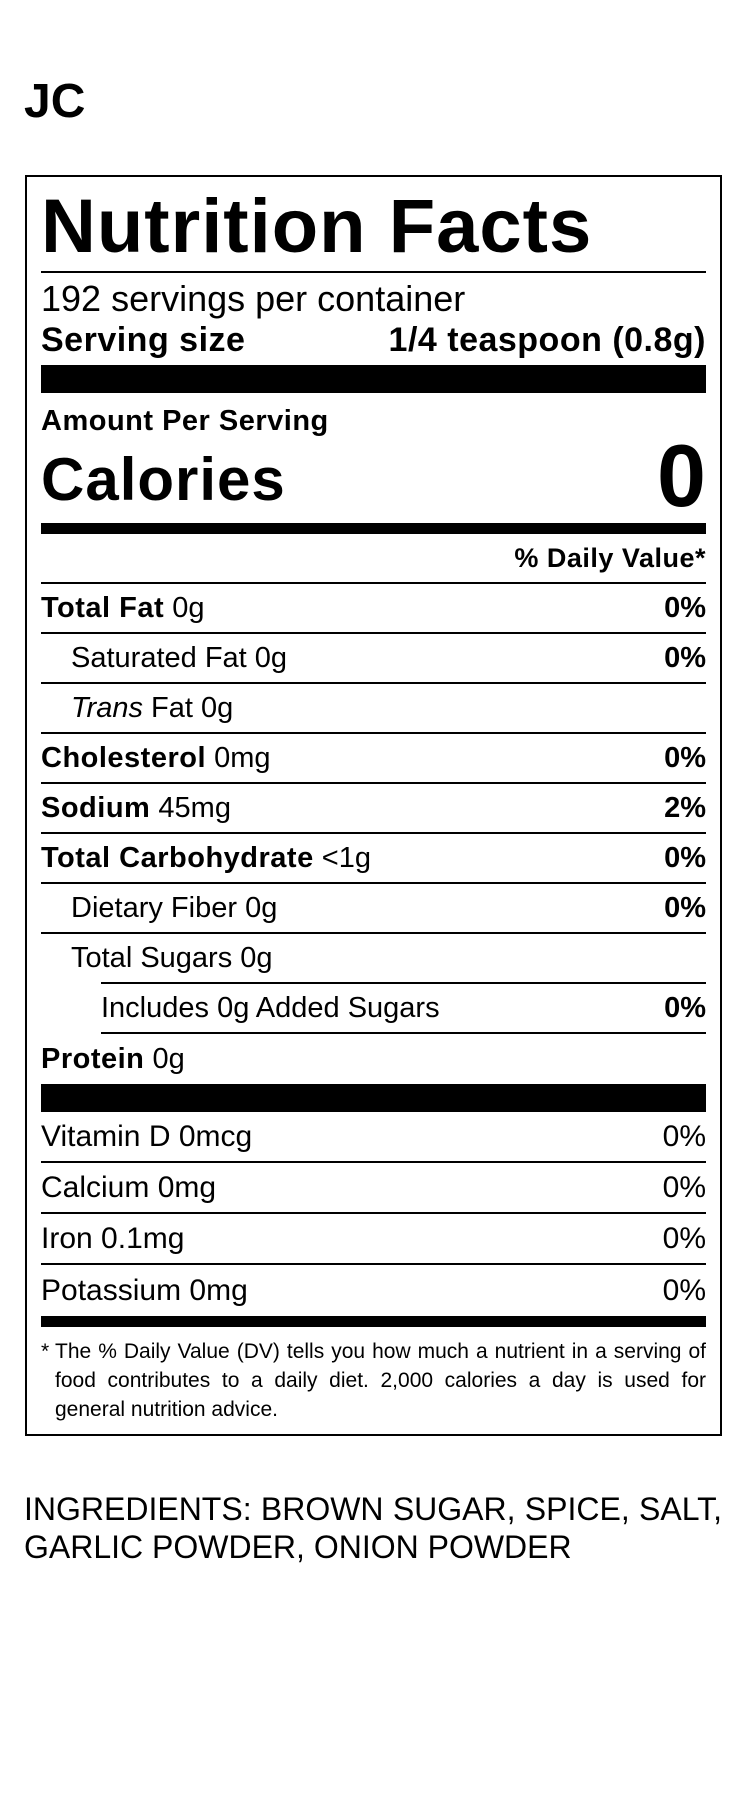  I want to click on footnote-mark: *, so click(45, 1351).